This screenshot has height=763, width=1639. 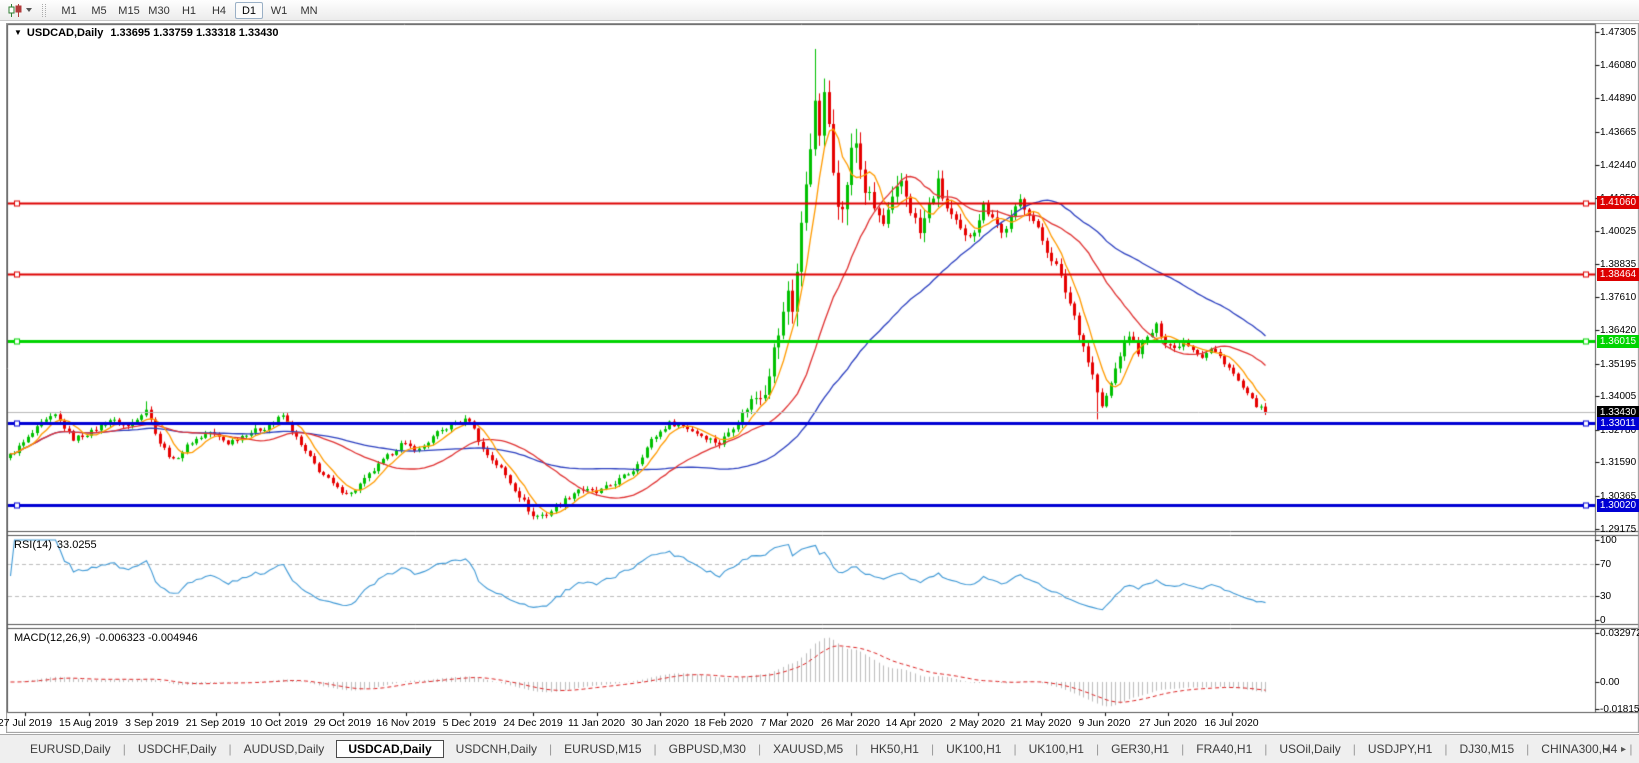 What do you see at coordinates (69, 10) in the screenshot?
I see `timeframe-button-m1: M1` at bounding box center [69, 10].